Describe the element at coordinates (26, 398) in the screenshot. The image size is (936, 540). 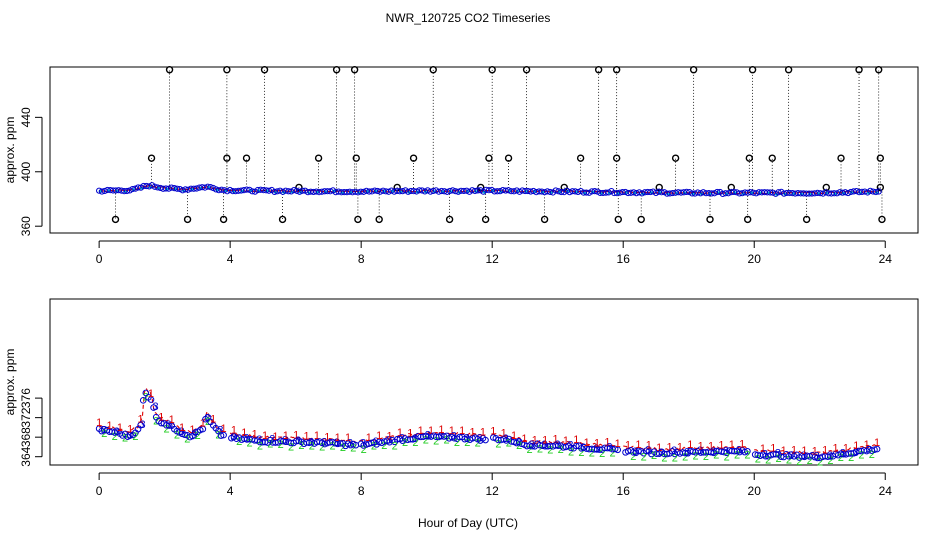
I see `bottom-y-tick-label: 376` at that location.